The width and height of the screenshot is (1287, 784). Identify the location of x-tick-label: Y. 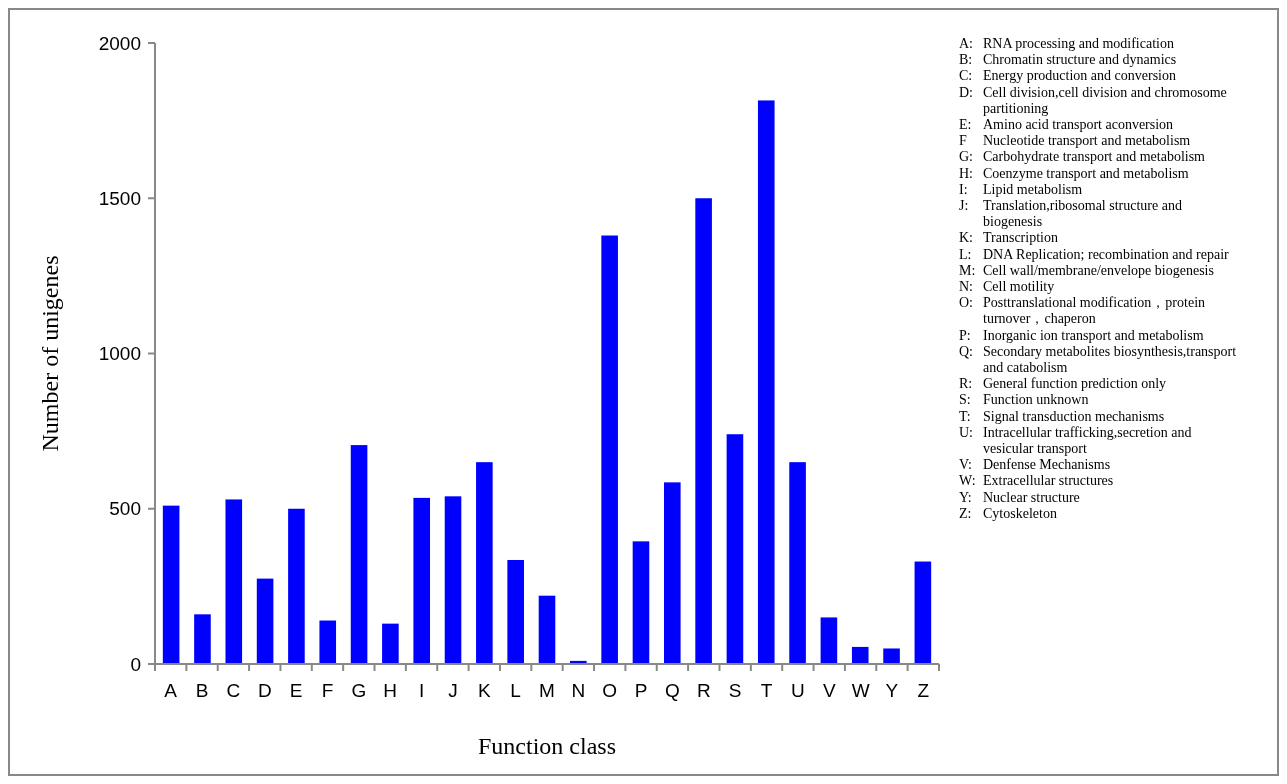
(892, 690).